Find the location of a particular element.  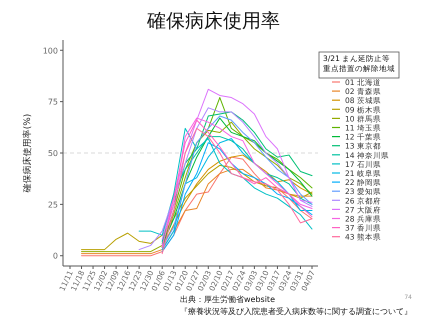

source-note: 出典：厚生労働省website is located at coordinates (228, 299).